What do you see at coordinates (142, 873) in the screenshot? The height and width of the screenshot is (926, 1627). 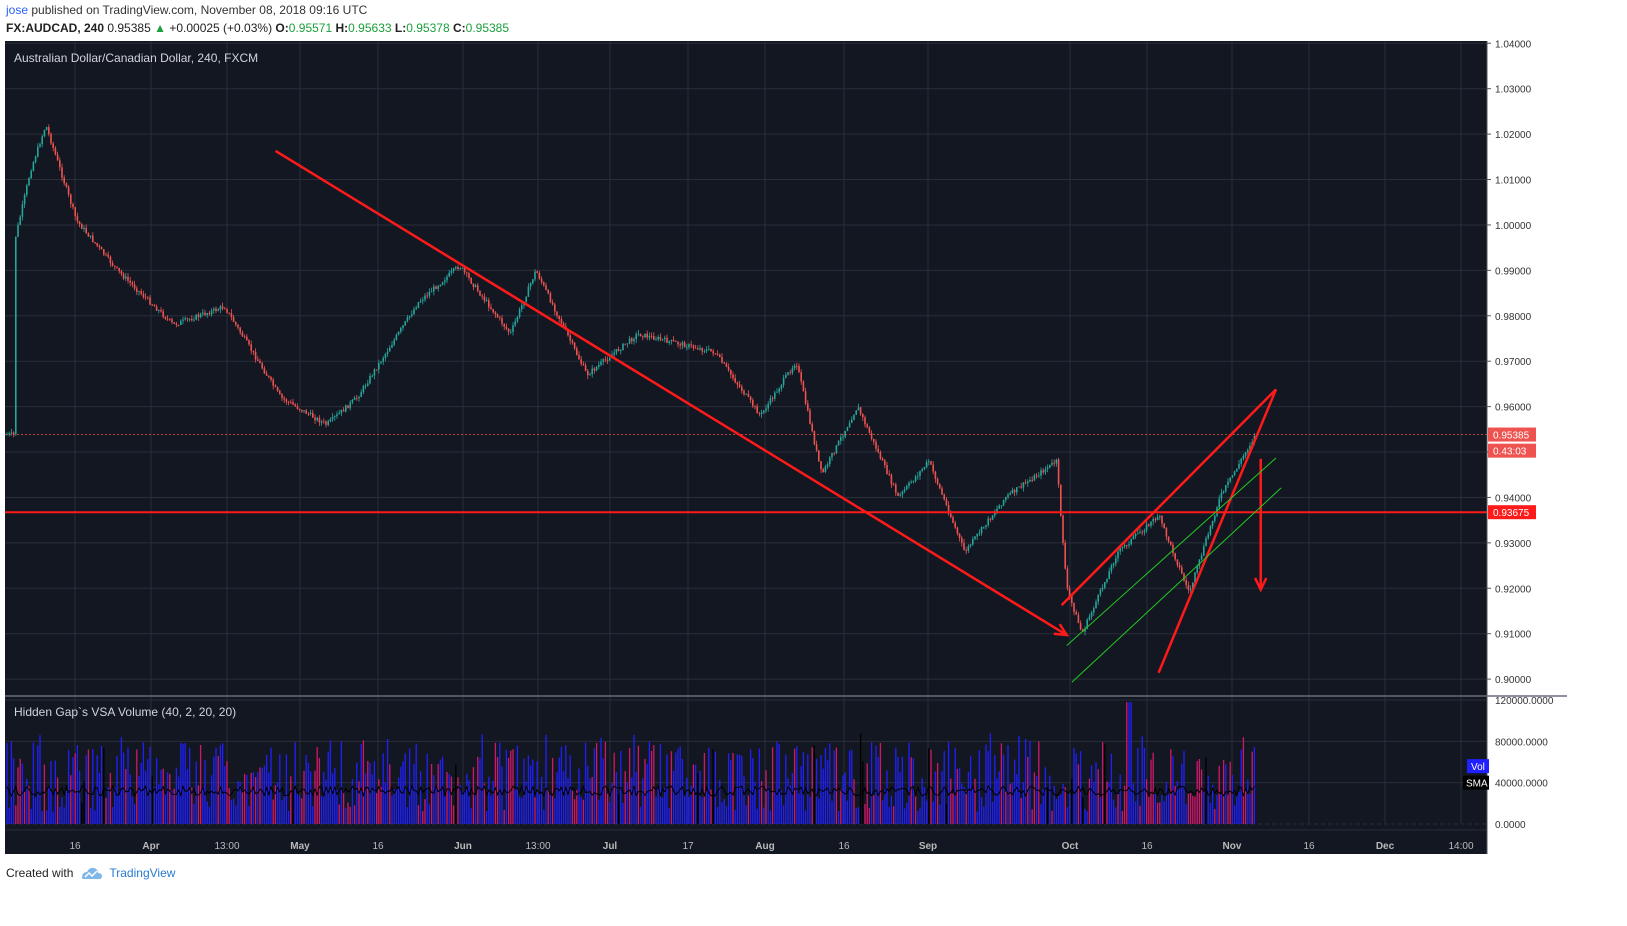 I see `tradingview-link: TradingView` at bounding box center [142, 873].